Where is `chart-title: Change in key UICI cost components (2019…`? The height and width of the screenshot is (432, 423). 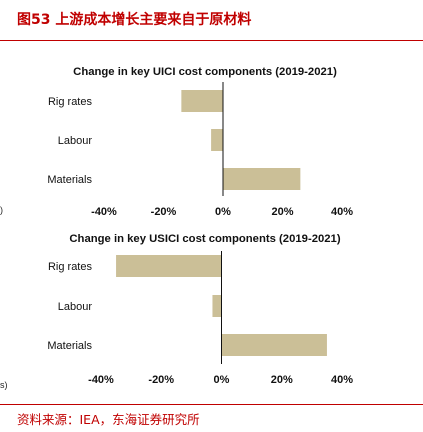
chart-title: Change in key UICI cost components (2019… is located at coordinates (205, 72).